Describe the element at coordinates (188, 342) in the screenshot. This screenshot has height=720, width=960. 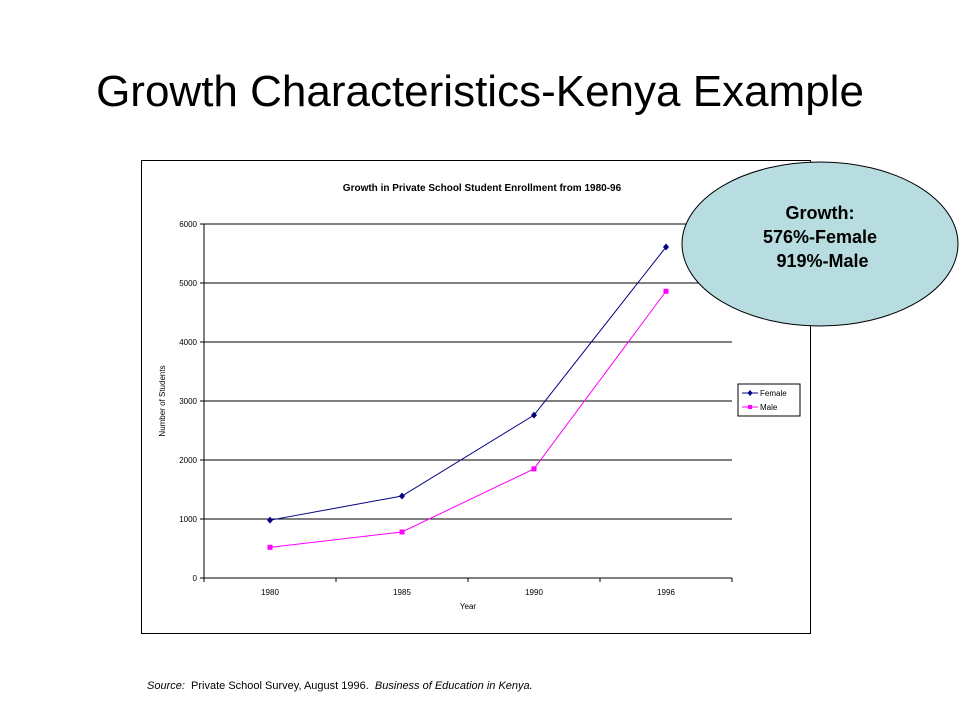
I see `y-tick-label: 4000` at that location.